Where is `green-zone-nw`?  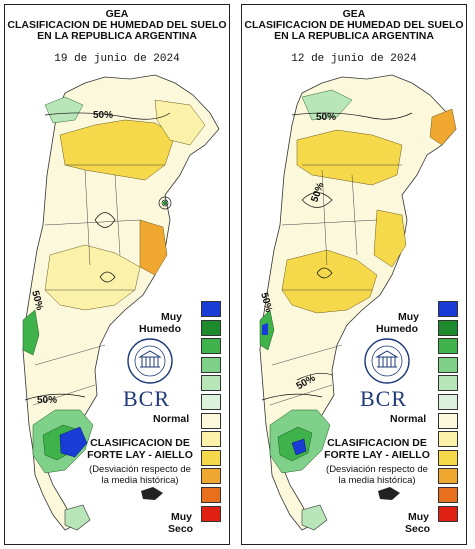
green-zone-nw is located at coordinates (64, 110).